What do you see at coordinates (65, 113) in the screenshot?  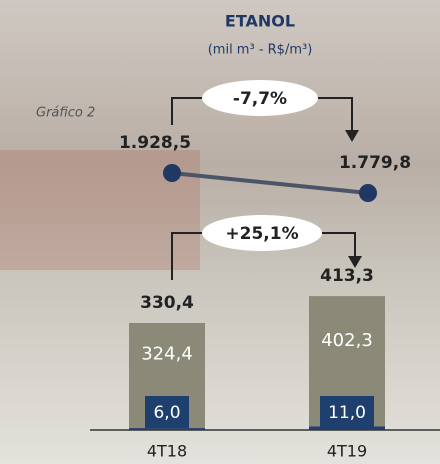 I see `caption: Gráfico 2` at bounding box center [65, 113].